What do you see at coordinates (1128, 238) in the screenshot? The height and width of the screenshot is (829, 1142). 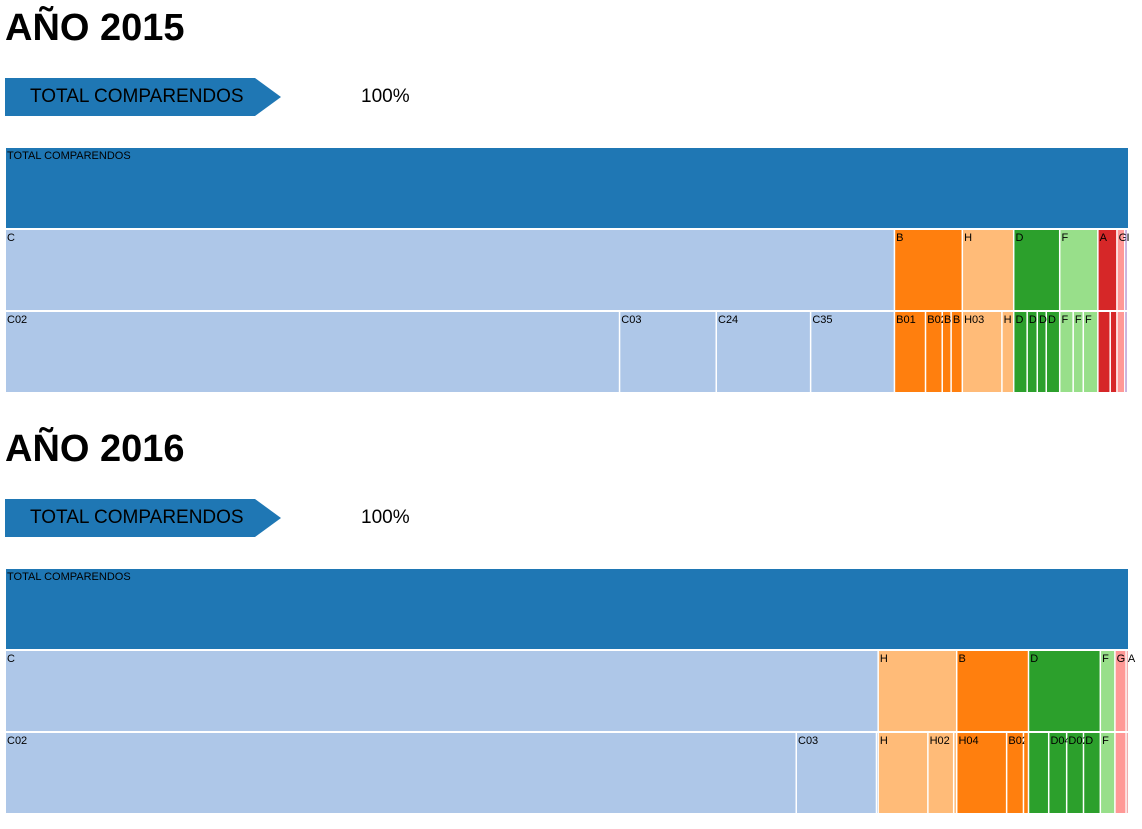 I see `icicle-node-i-label: I` at bounding box center [1128, 238].